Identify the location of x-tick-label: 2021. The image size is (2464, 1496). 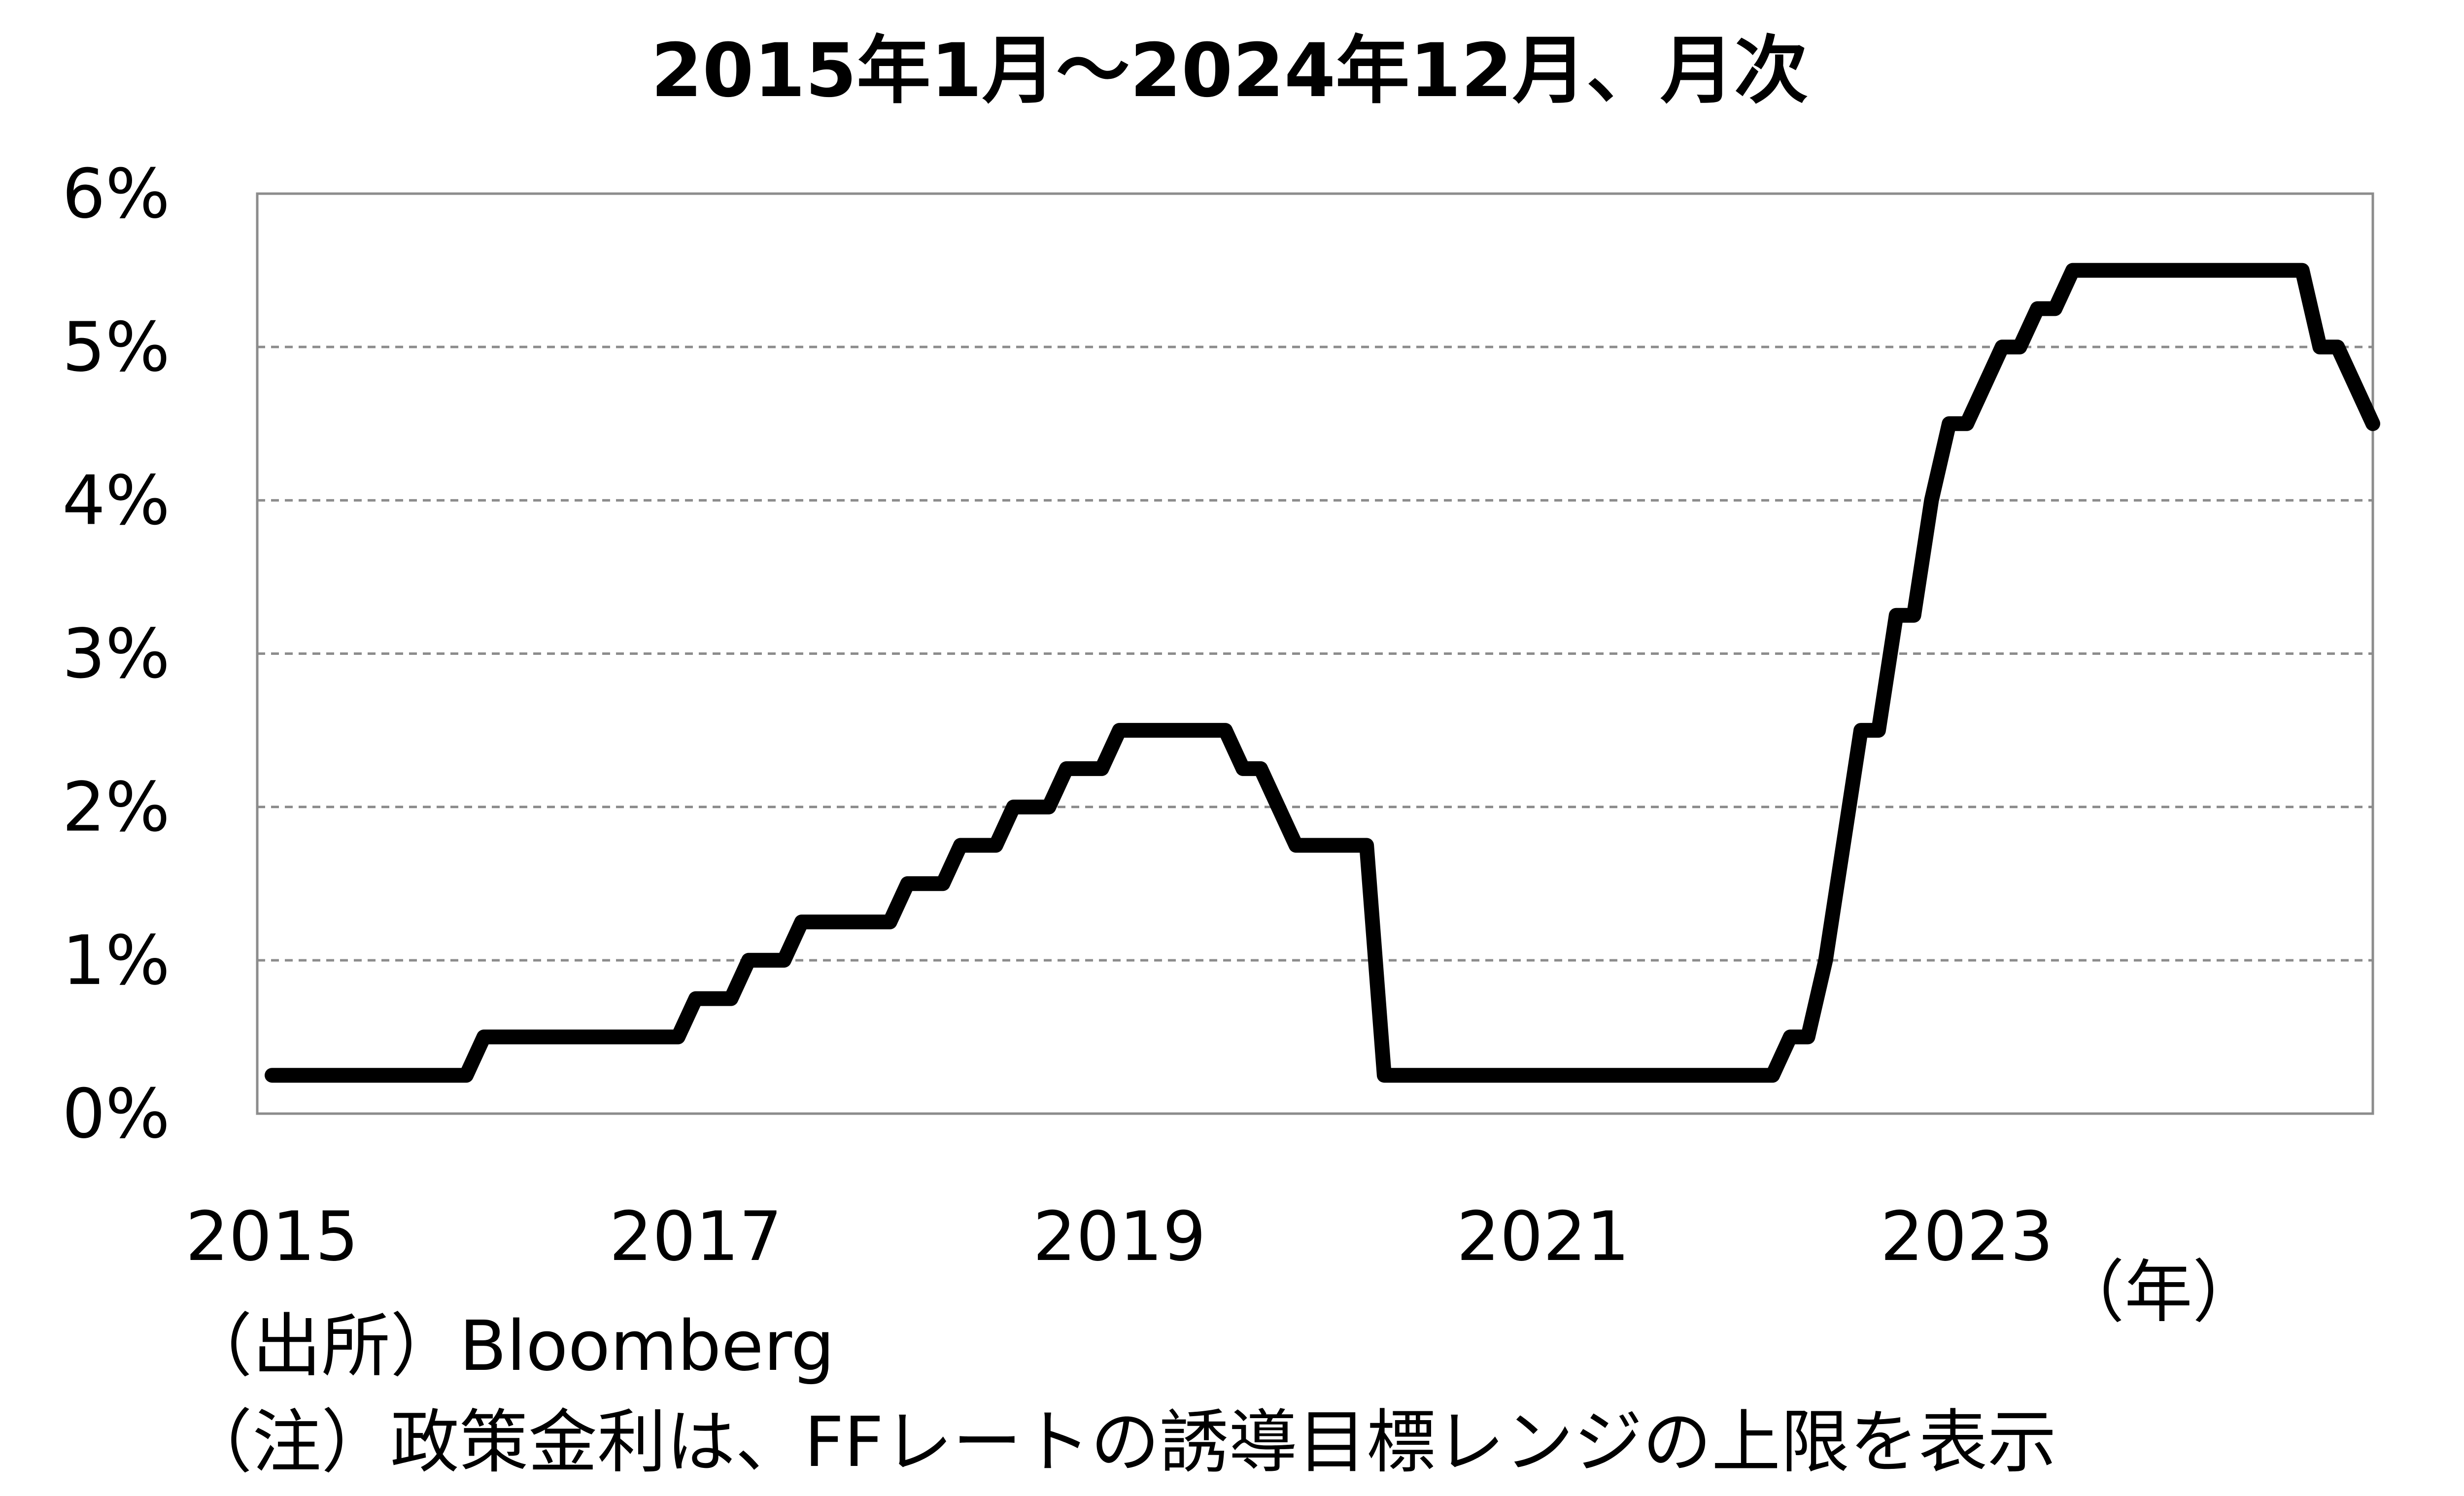
(1543, 1236).